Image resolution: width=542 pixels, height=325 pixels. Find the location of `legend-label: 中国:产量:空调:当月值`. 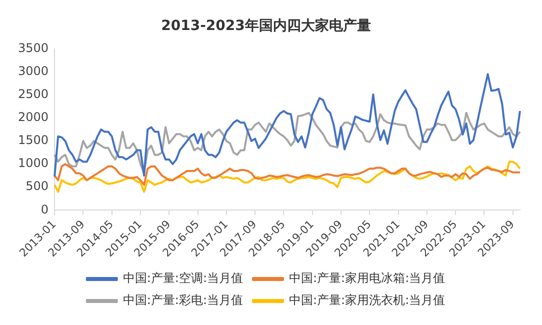

legend-label: 中国:产量:空调:当月值 is located at coordinates (183, 278).